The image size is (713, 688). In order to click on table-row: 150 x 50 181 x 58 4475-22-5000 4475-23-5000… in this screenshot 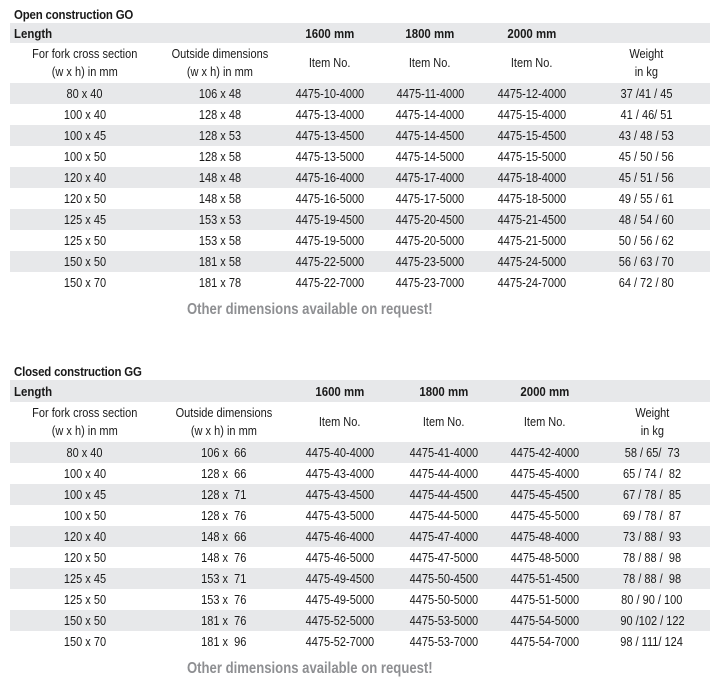, I will do `click(360, 261)`.